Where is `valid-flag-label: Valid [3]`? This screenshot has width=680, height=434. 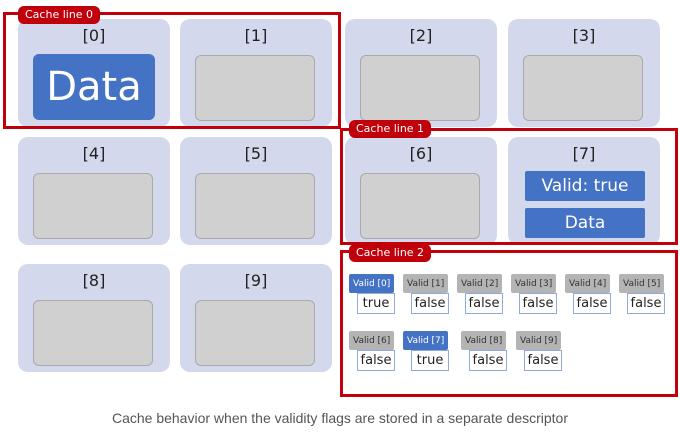
valid-flag-label: Valid [3] is located at coordinates (534, 283).